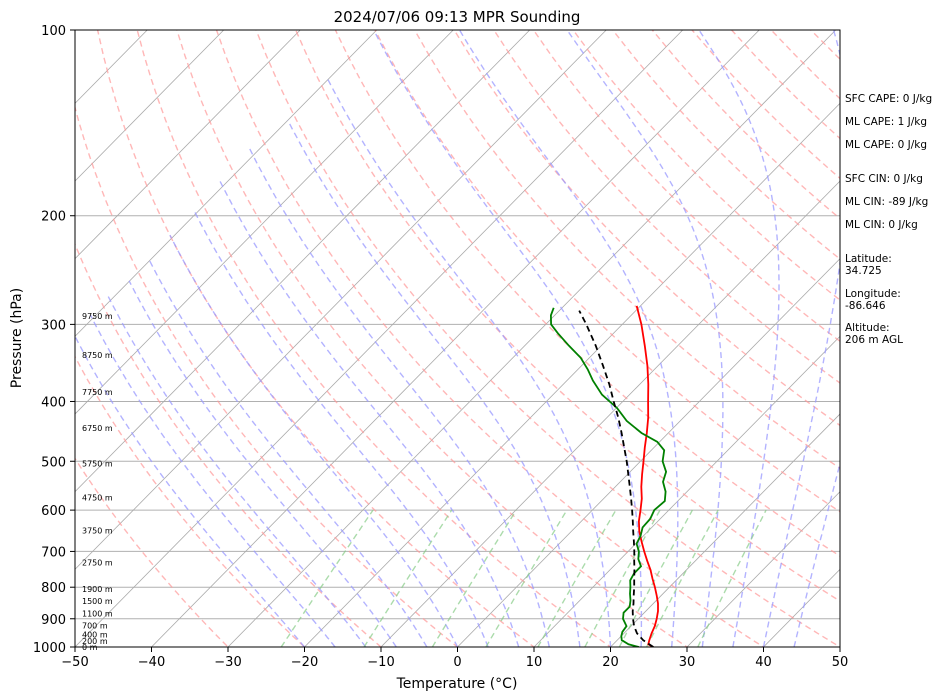  What do you see at coordinates (610, 662) in the screenshot?
I see `x-tick-label: 20` at bounding box center [610, 662].